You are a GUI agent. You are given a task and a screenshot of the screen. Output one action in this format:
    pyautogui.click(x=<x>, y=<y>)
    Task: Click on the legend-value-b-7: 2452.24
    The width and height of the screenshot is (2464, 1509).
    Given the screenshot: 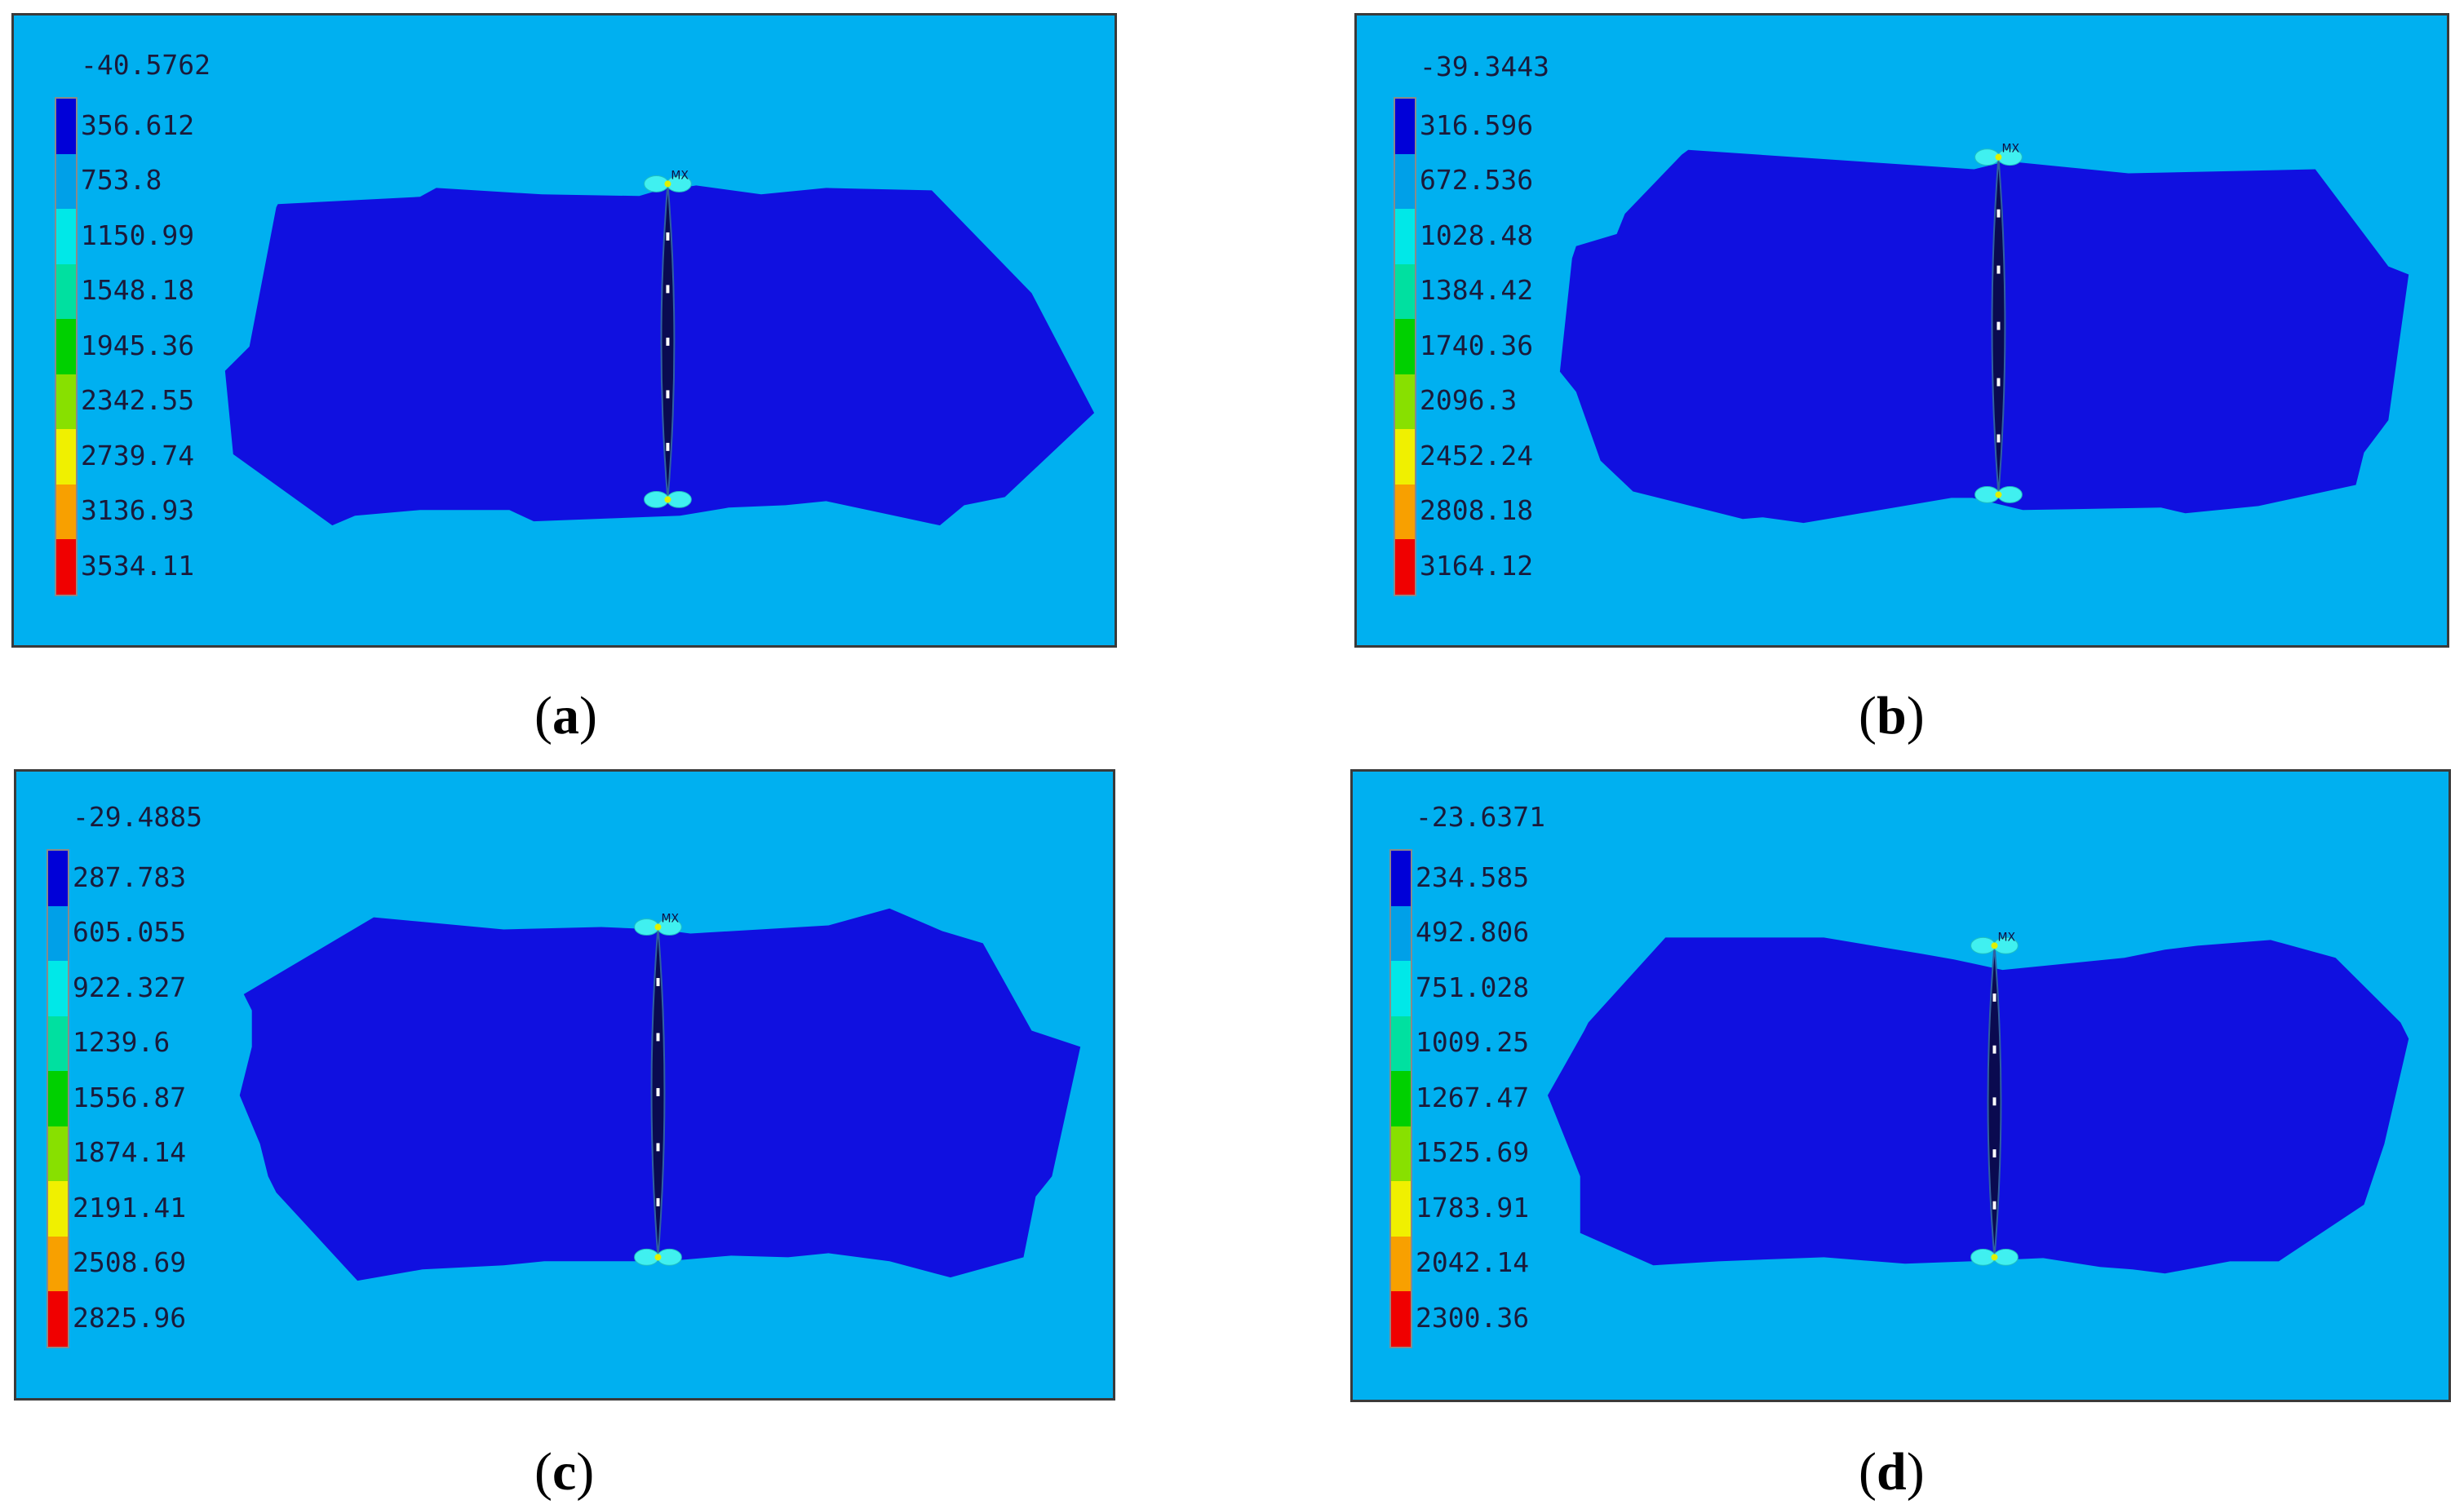 What is the action you would take?
    pyautogui.click(x=1477, y=455)
    